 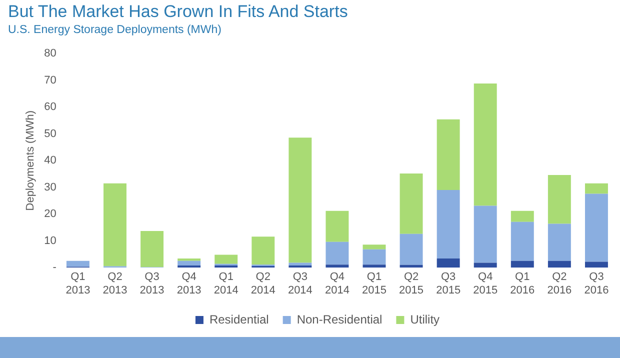 What do you see at coordinates (522, 283) in the screenshot?
I see `x-tick-label: Q1 2016` at bounding box center [522, 283].